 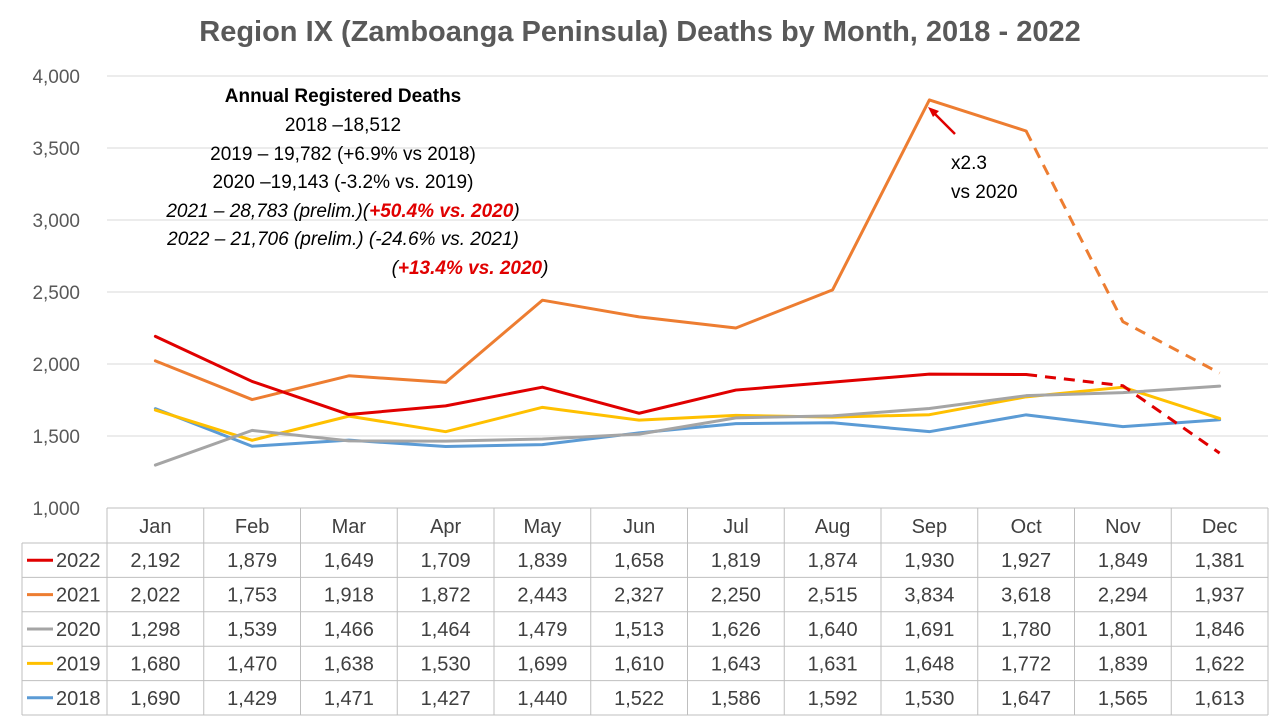 I want to click on series-line-2021-prelim, so click(x=1122, y=252).